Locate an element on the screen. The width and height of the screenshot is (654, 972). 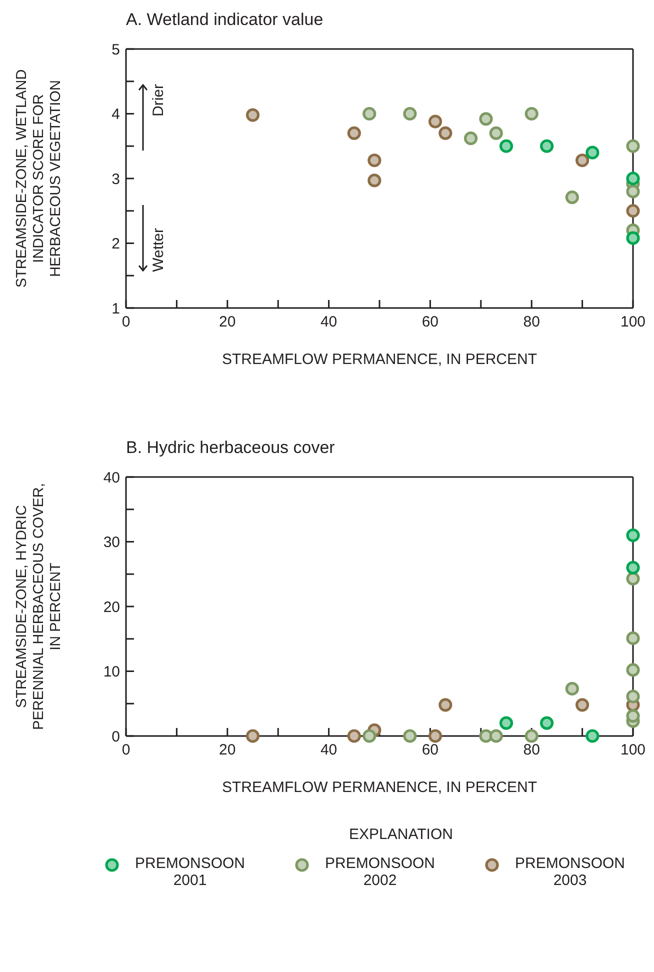
annotation: Drier is located at coordinates (158, 100).